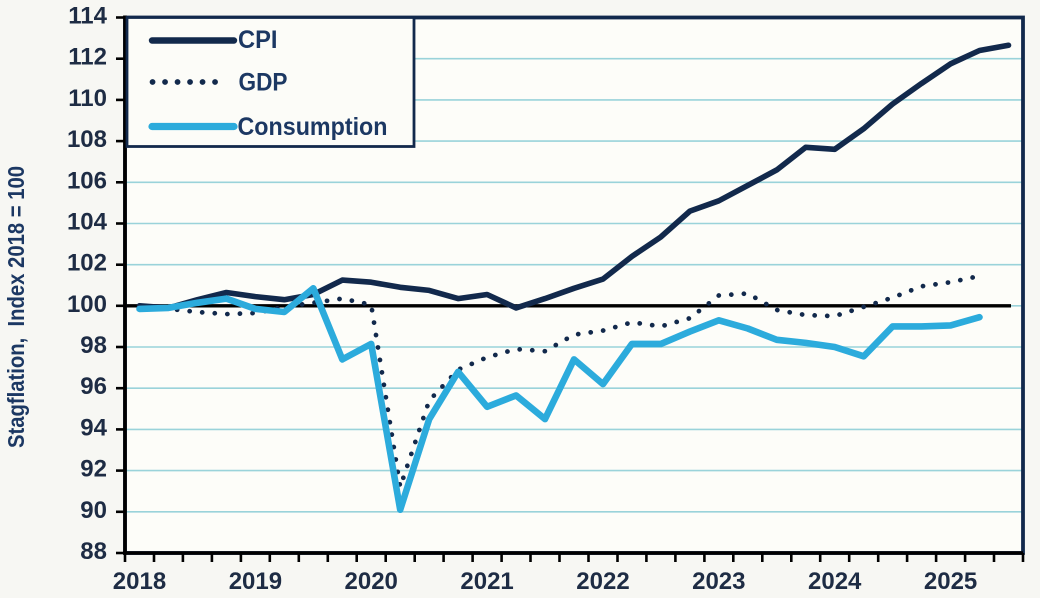 Image resolution: width=1040 pixels, height=598 pixels. I want to click on svg-text: 2024, so click(835, 581).